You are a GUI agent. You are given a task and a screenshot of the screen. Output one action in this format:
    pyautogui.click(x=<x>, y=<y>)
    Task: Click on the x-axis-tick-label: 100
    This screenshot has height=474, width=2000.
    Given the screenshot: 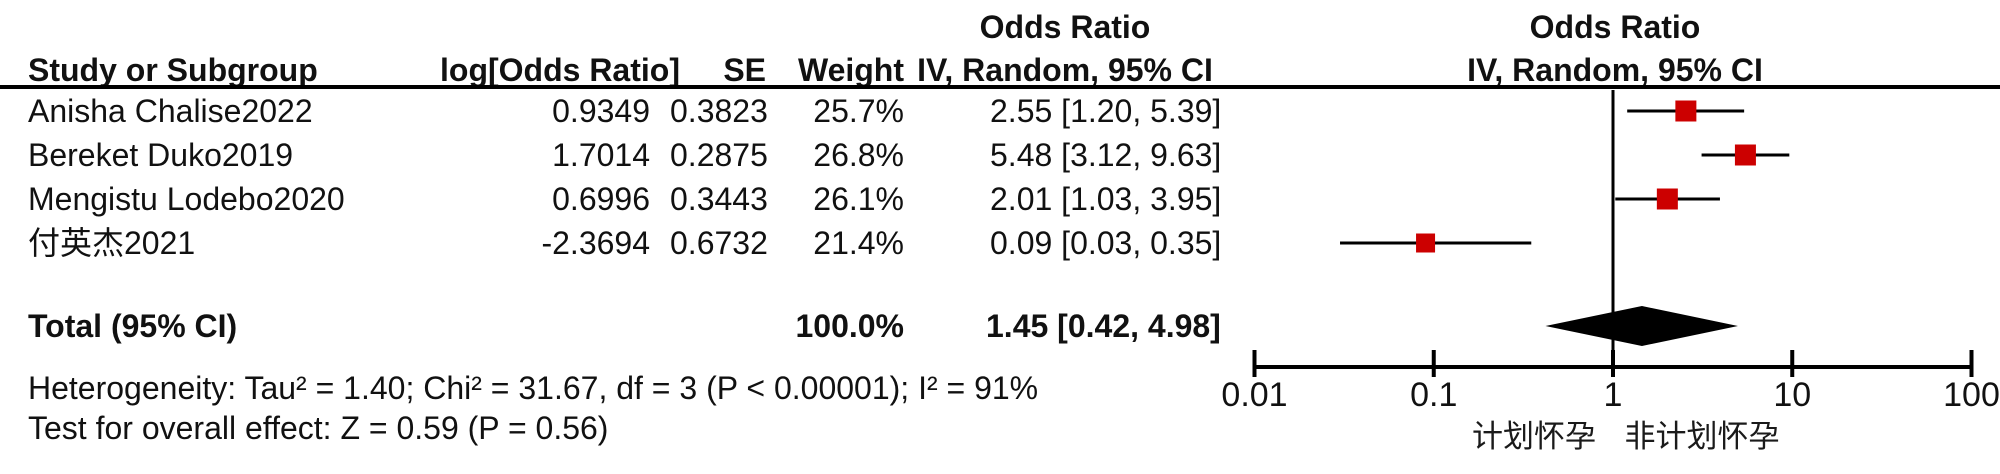 What is the action you would take?
    pyautogui.click(x=1971, y=395)
    